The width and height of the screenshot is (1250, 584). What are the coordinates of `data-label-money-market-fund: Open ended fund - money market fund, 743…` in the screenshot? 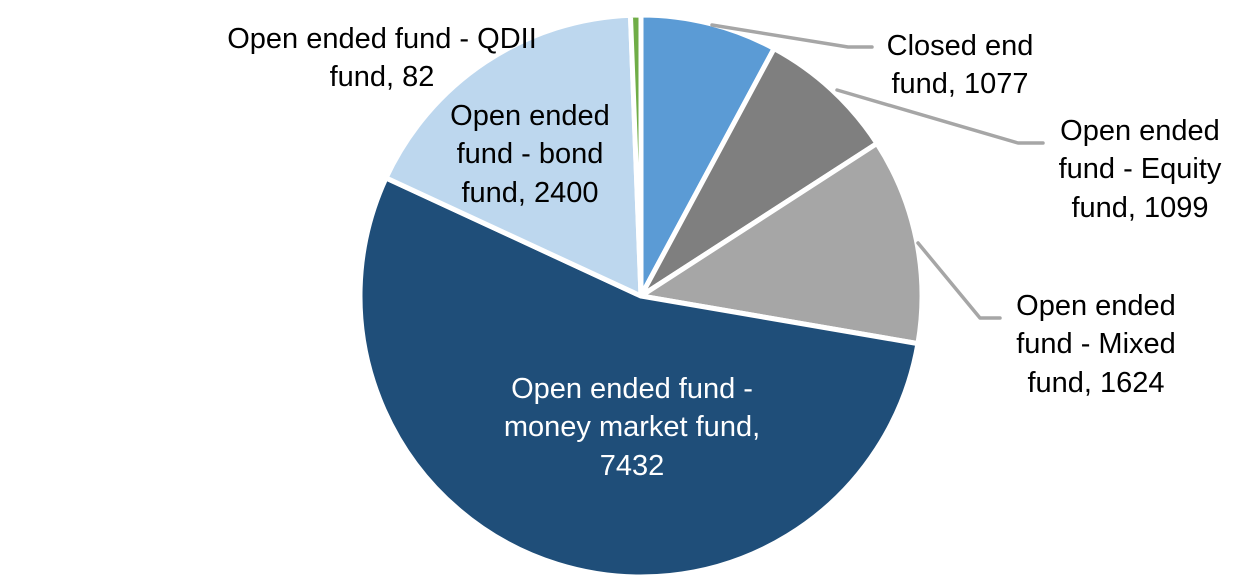 It's located at (632, 427).